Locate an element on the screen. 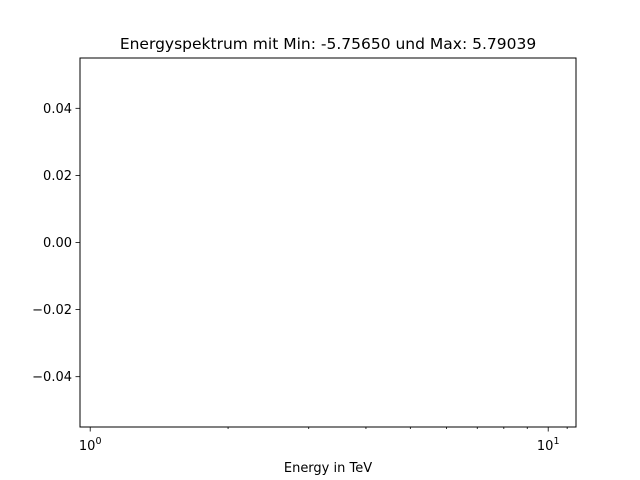 This screenshot has height=480, width=640. y-ticks: 0.04 0.02 0.00 −0.02 −0.04 is located at coordinates (56, 243).